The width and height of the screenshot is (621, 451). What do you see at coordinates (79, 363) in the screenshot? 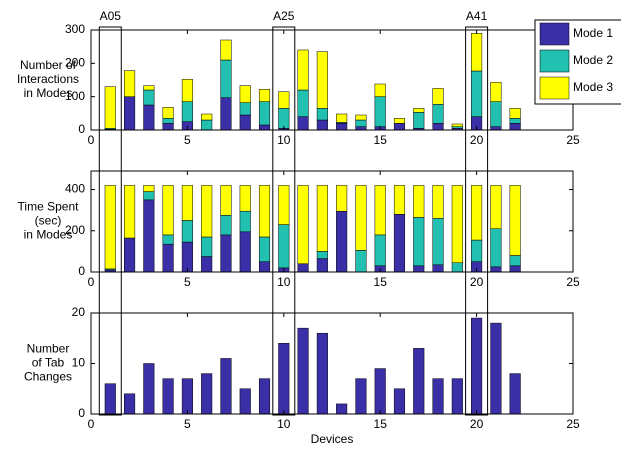
I see `y-tick-label: 10` at bounding box center [79, 363].